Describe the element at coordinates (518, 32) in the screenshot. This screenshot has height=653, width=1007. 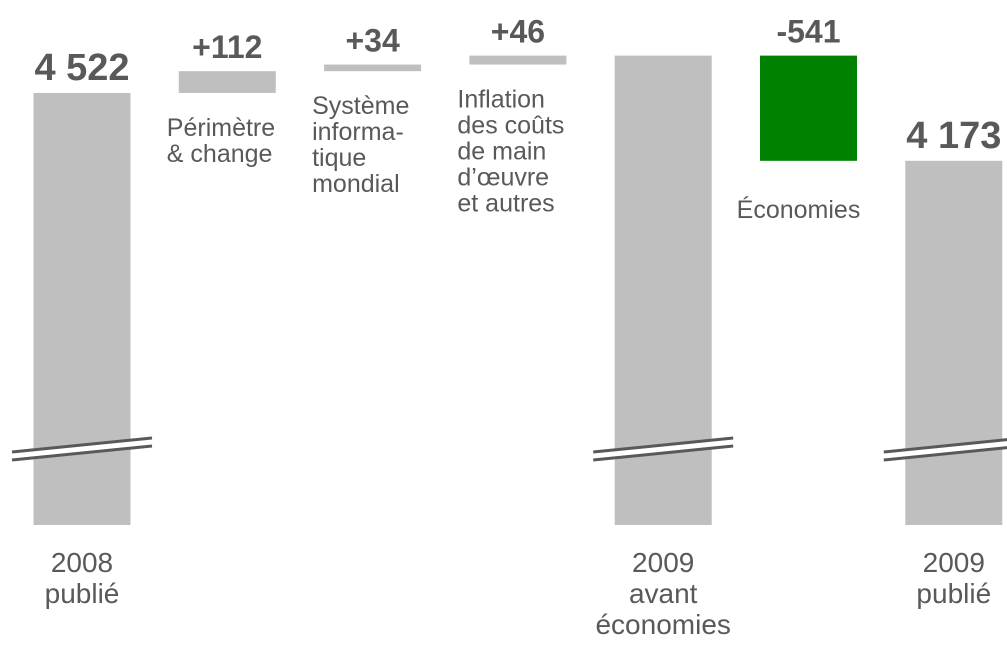
I see `value-label: +46` at that location.